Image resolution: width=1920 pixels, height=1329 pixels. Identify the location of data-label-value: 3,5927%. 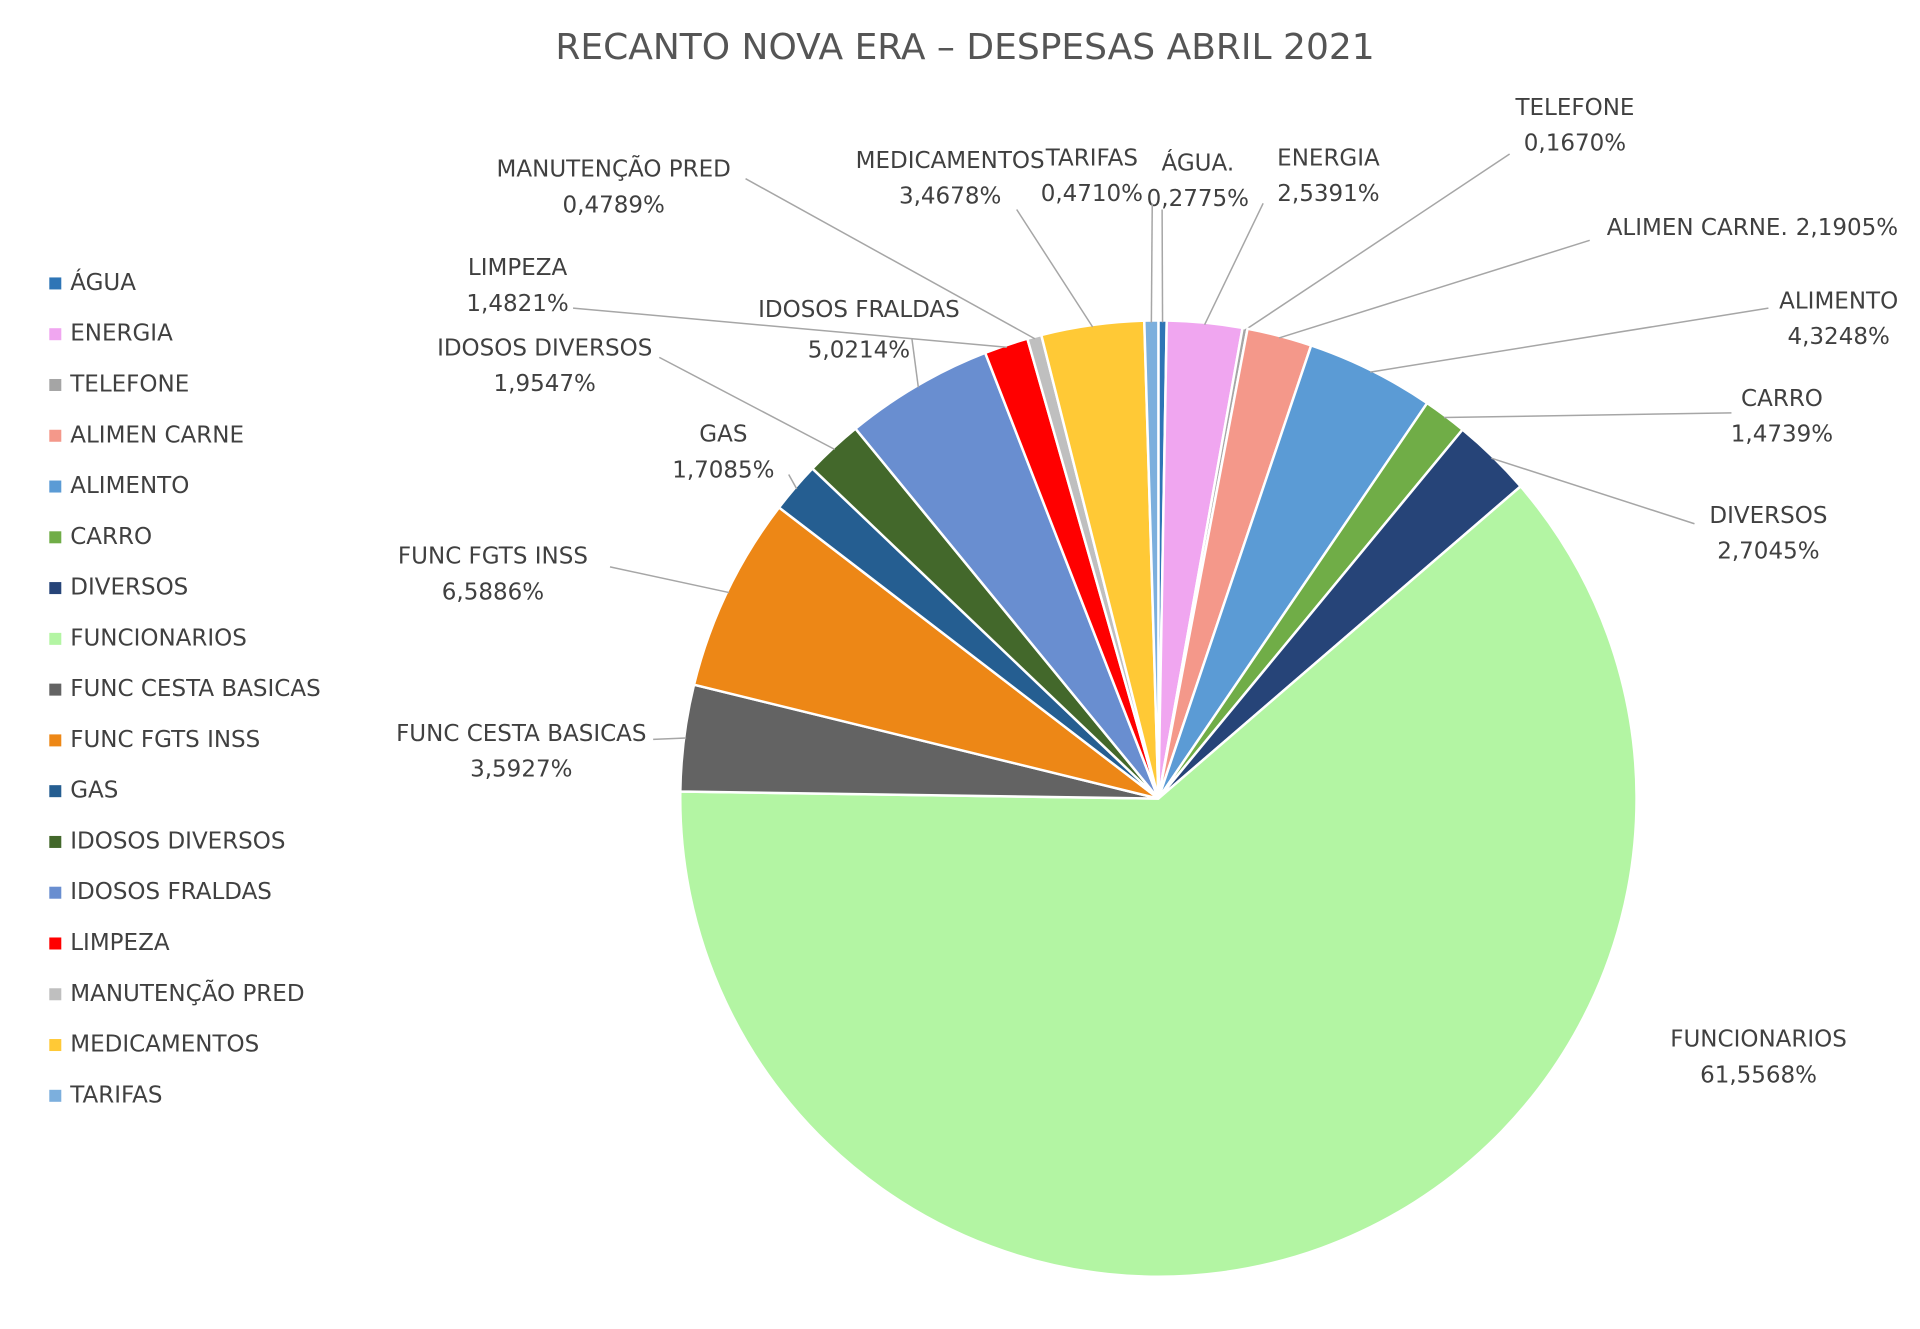
(521, 770).